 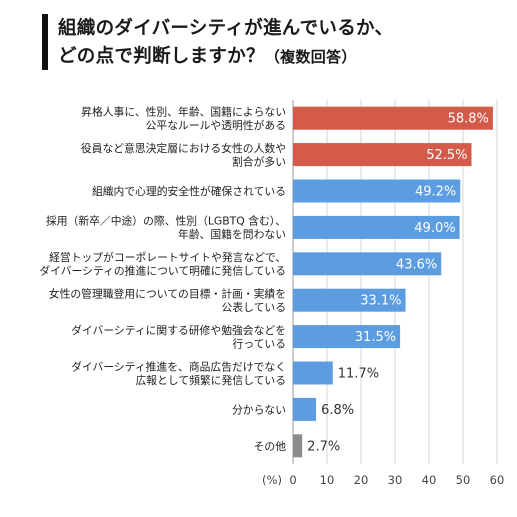 I want to click on category-label: 分からない, so click(x=259, y=409).